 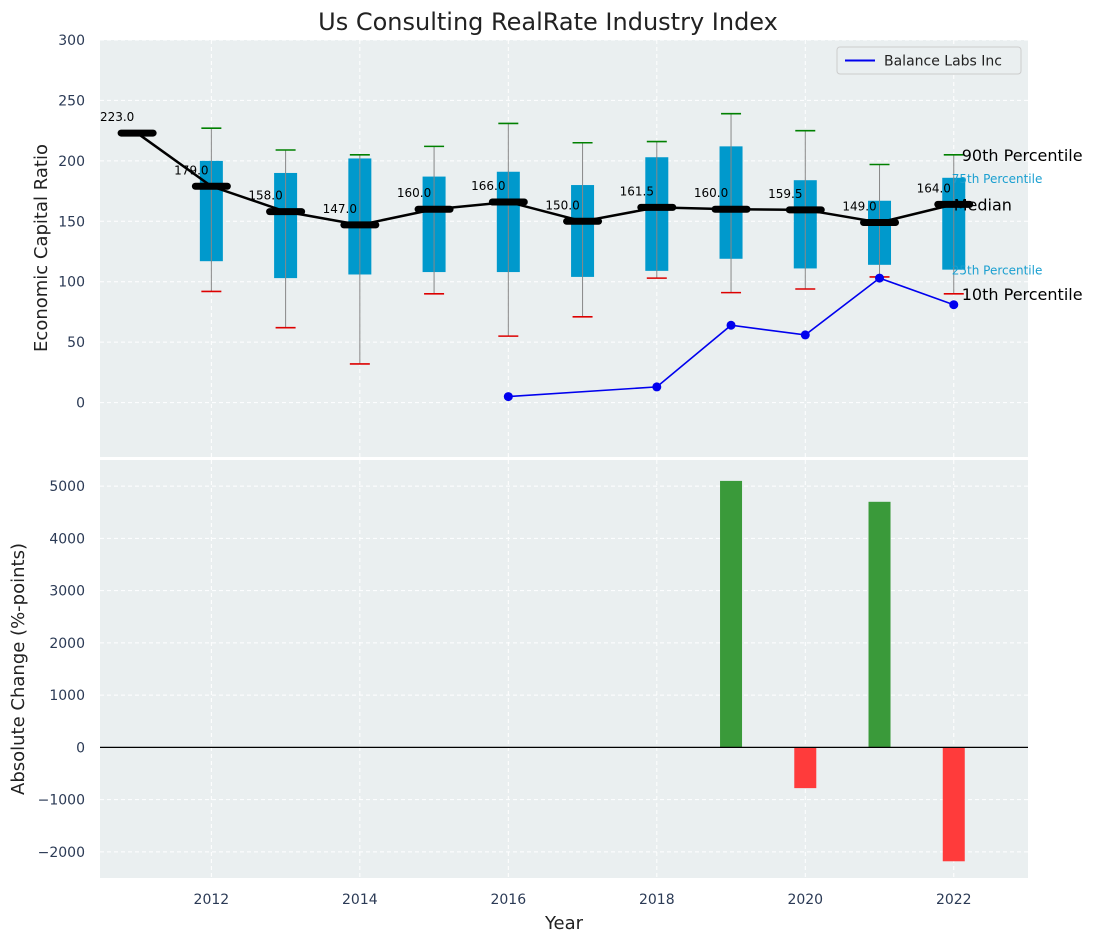 I want to click on median-value-label: 164.0, so click(x=934, y=188).